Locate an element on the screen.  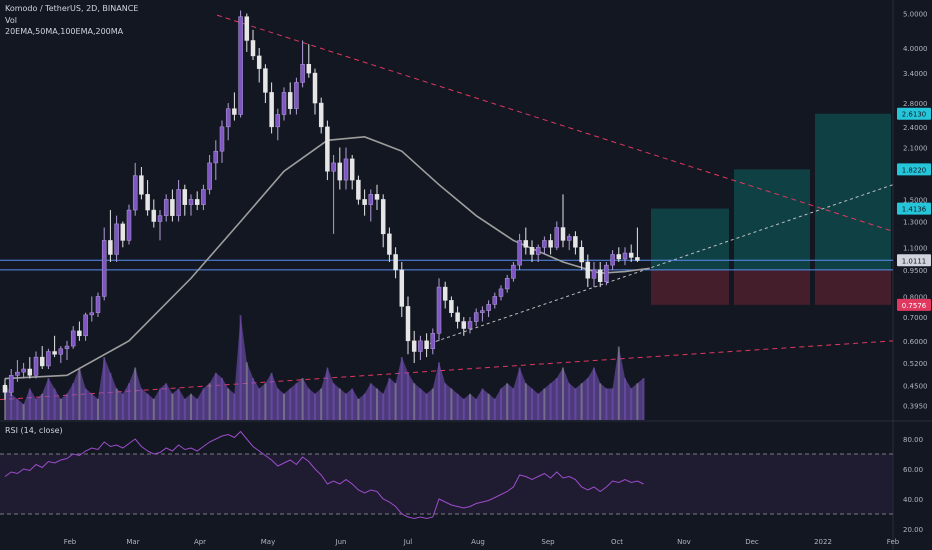
time-tick-label: 2022 is located at coordinates (823, 542).